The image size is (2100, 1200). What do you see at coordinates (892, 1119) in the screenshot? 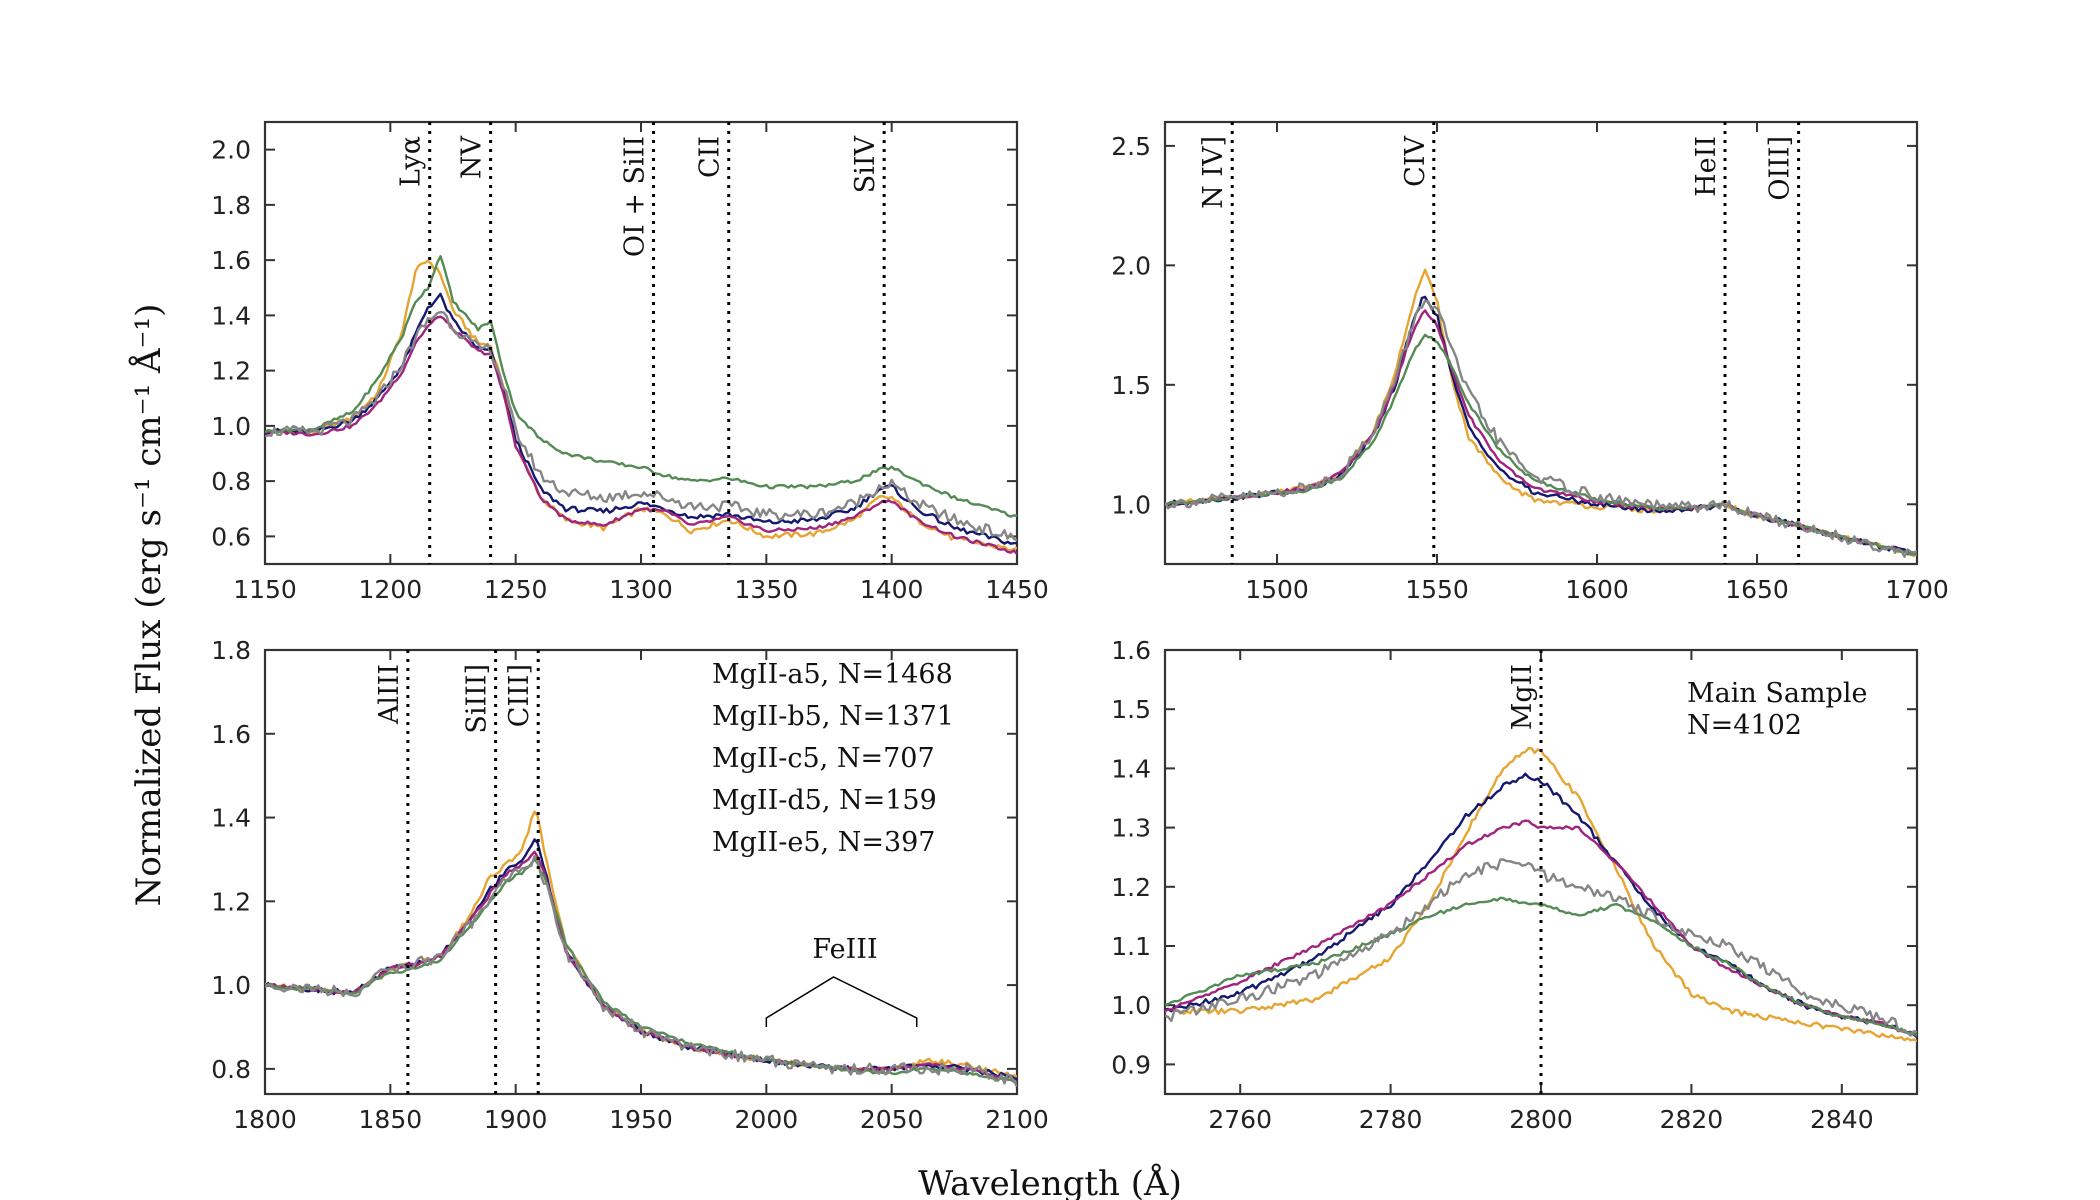
I see `x-tick-label: 2050` at bounding box center [892, 1119].